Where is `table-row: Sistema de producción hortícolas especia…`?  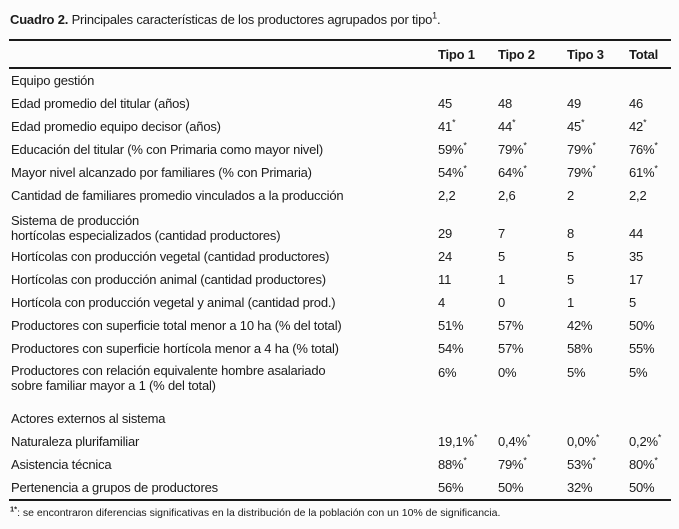
table-row: Sistema de producción hortícolas especia… is located at coordinates (340, 226).